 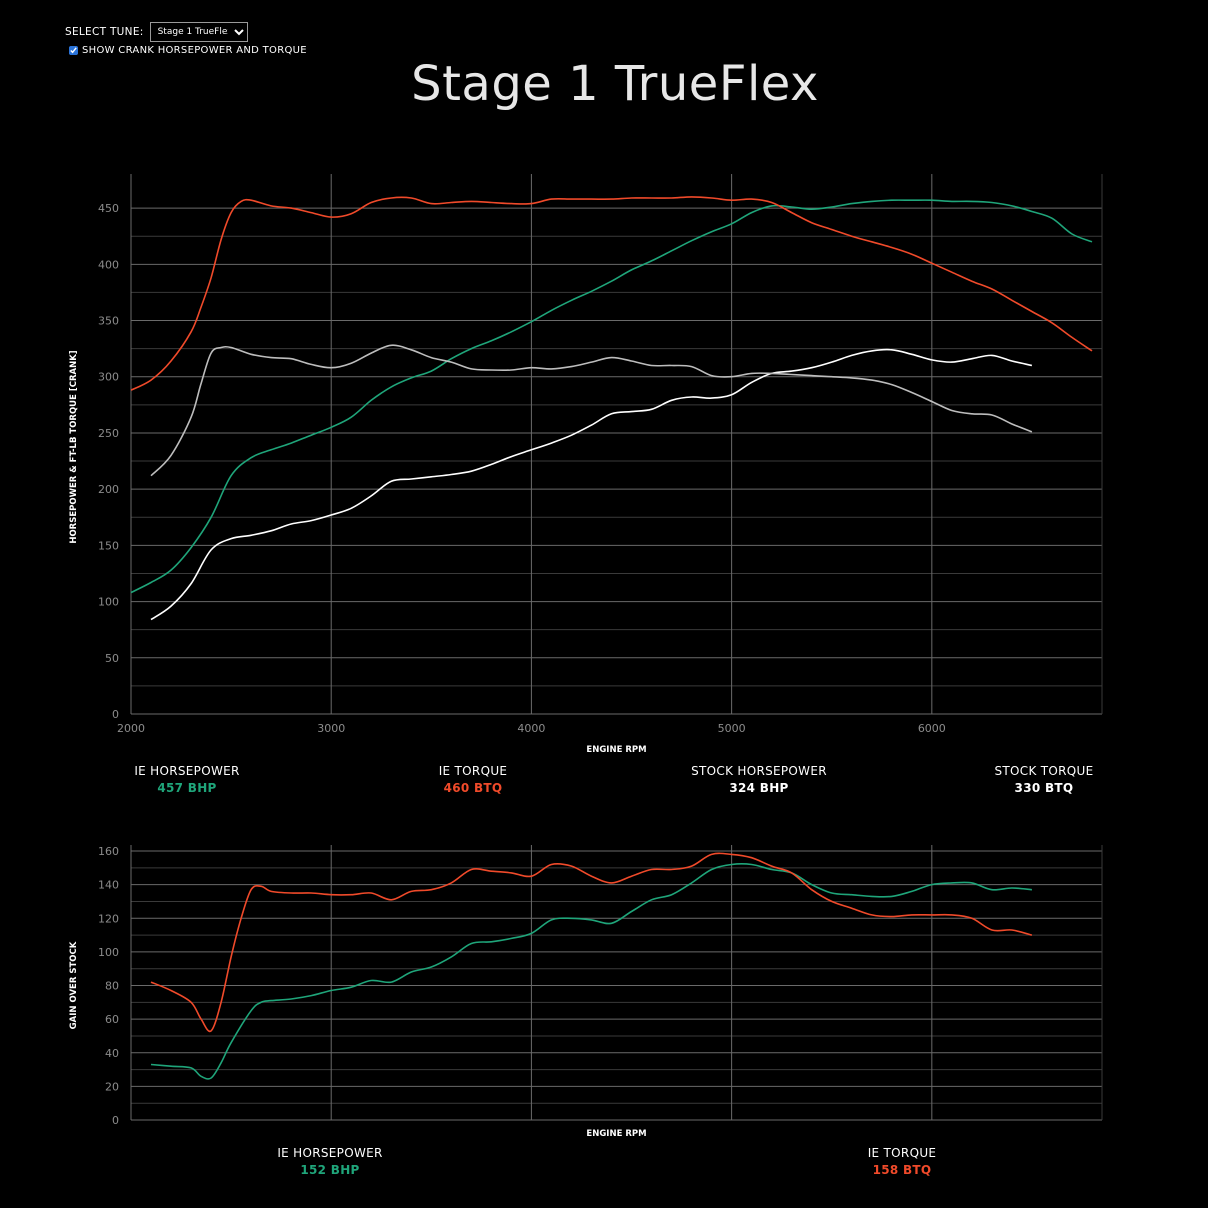 I want to click on gain-ytick-label: 100, so click(x=108, y=952).